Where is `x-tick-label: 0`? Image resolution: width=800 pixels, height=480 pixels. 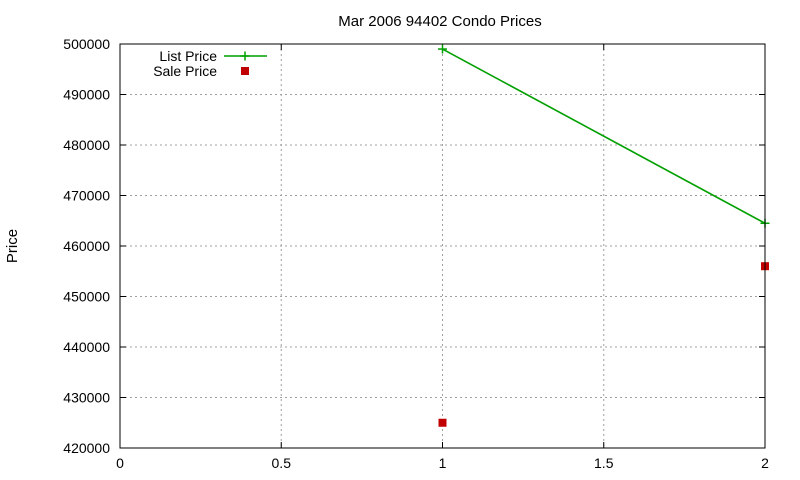 x-tick-label: 0 is located at coordinates (120, 463).